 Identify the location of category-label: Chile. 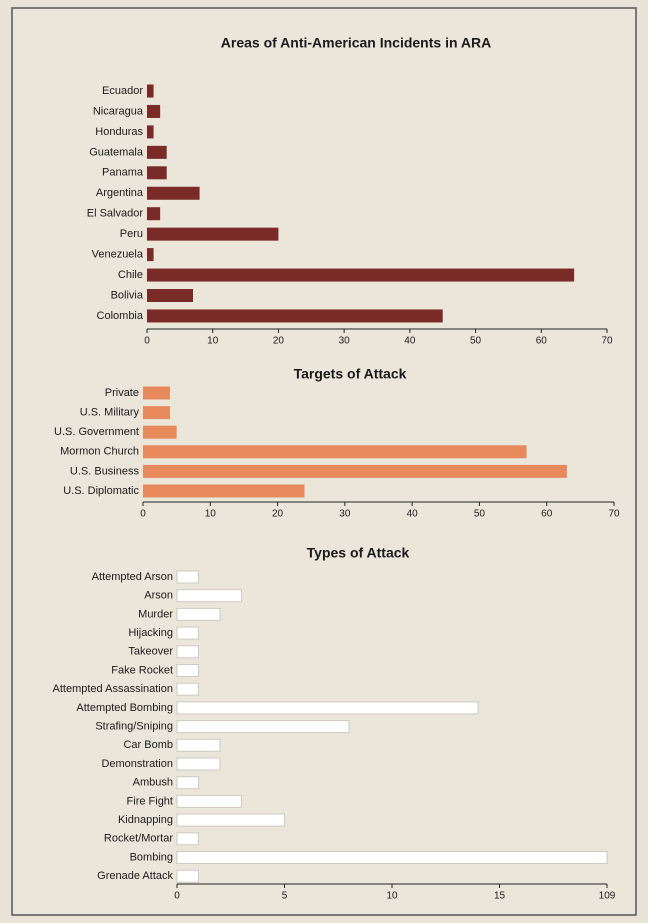
(130, 275).